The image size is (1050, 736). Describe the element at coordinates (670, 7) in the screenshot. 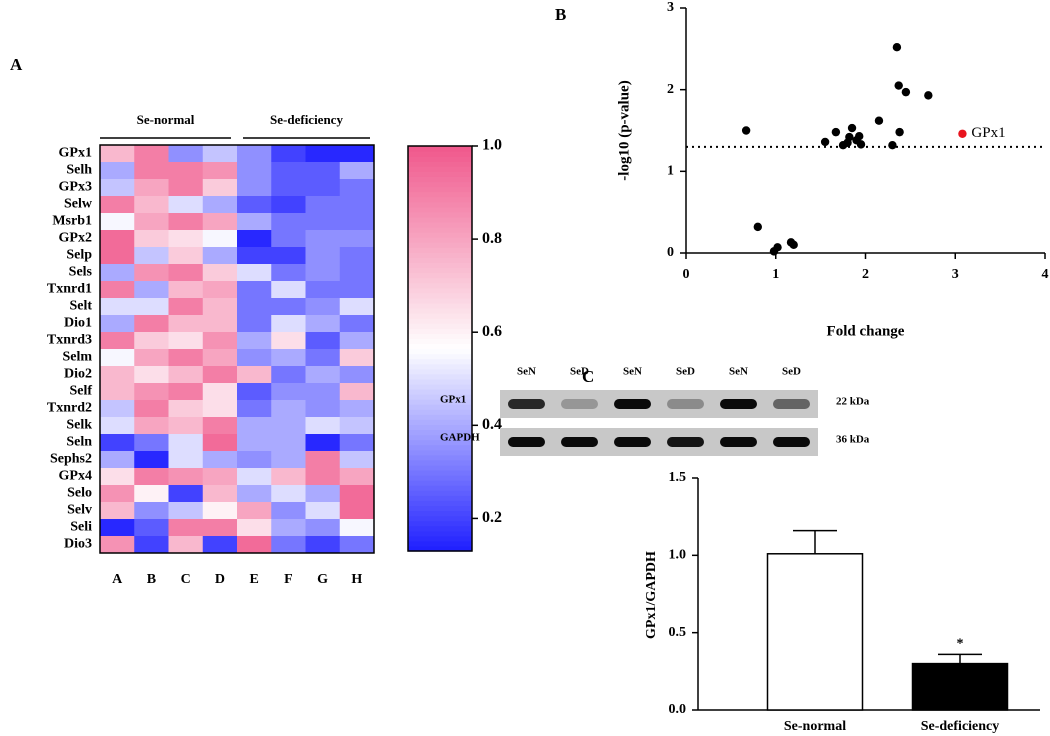

I see `y-tick-label: 3` at that location.